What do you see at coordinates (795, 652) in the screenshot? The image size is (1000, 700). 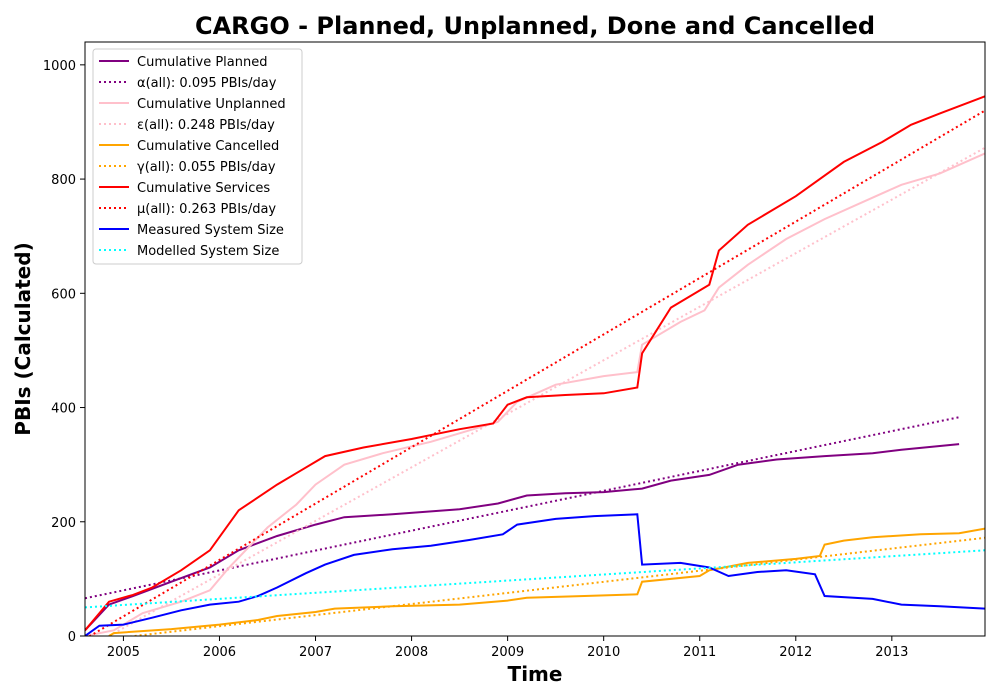 I see `x-tick-label: 2012` at bounding box center [795, 652].